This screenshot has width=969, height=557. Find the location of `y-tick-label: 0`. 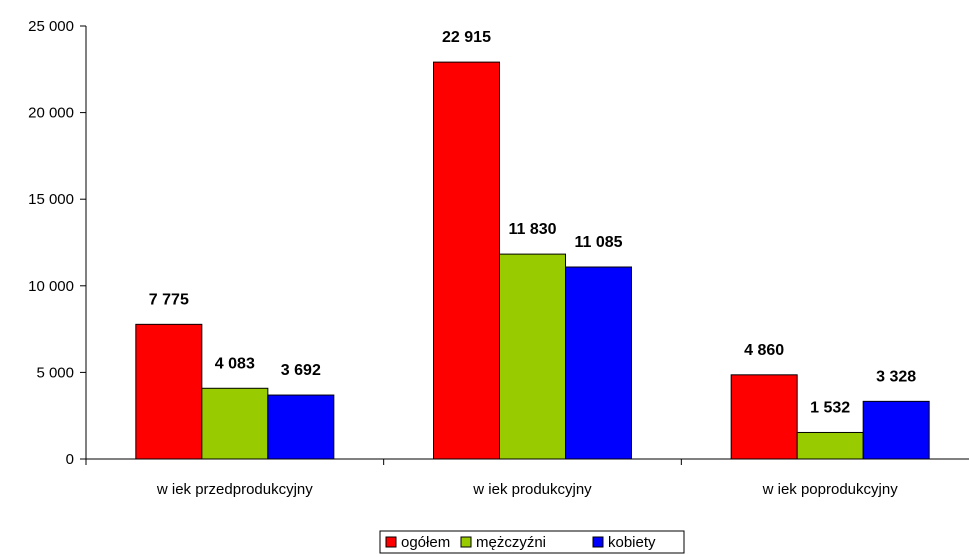

y-tick-label: 0 is located at coordinates (70, 459).